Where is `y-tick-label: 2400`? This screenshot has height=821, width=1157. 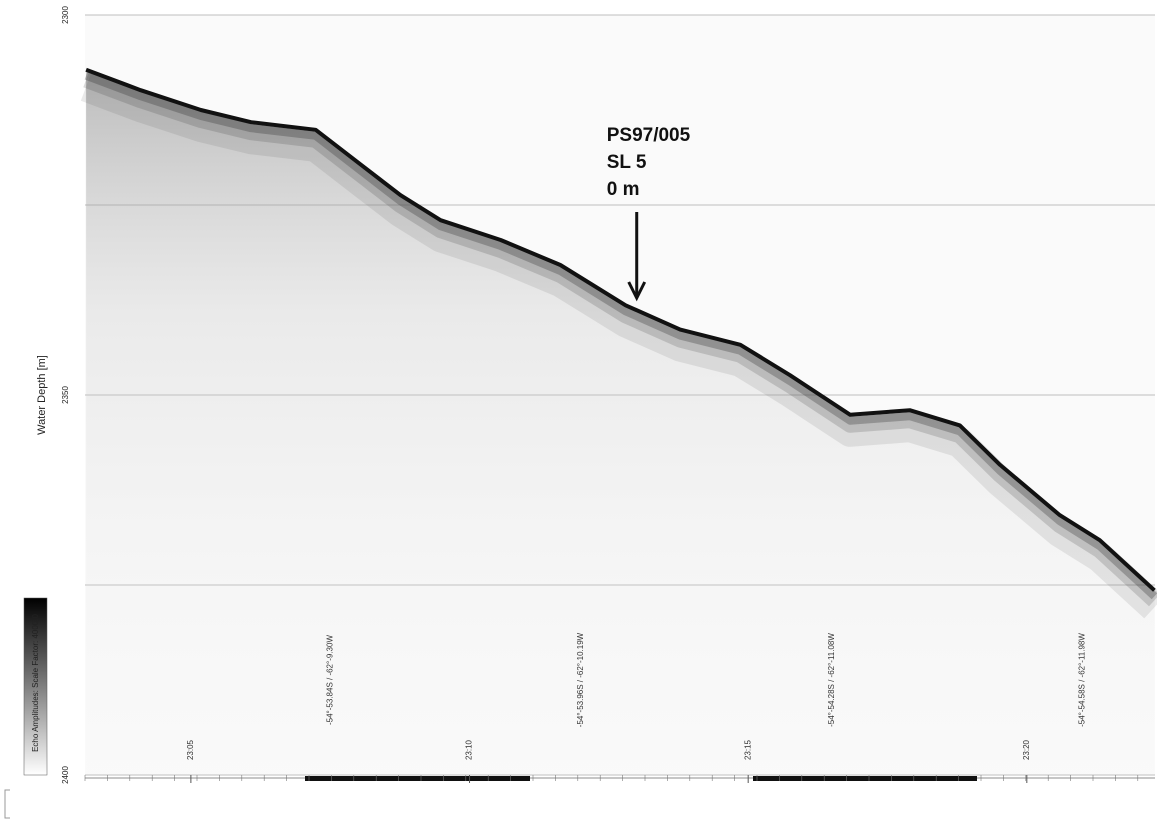 y-tick-label: 2400 is located at coordinates (65, 775).